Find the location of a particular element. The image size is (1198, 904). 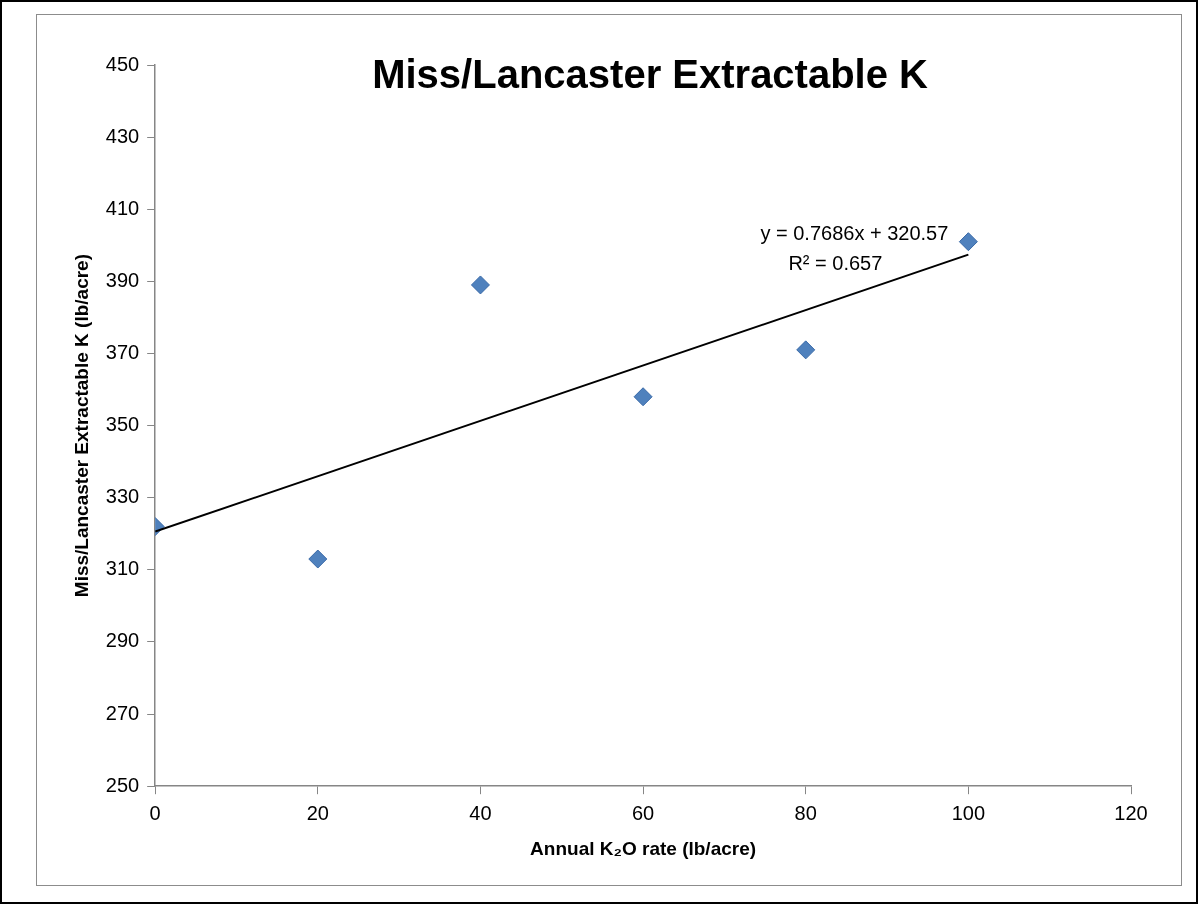

chart-title: Miss/Lancaster Extractable K is located at coordinates (650, 74).